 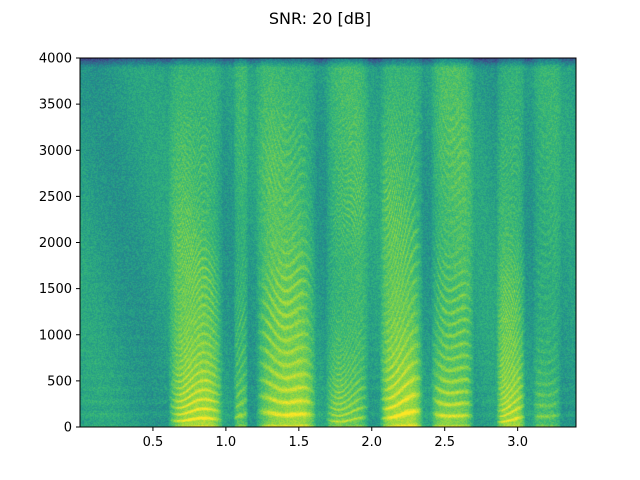 I want to click on y-axis: 0 500 1000 1500 2000 2500 3000 3500 4000, so click(x=59, y=244).